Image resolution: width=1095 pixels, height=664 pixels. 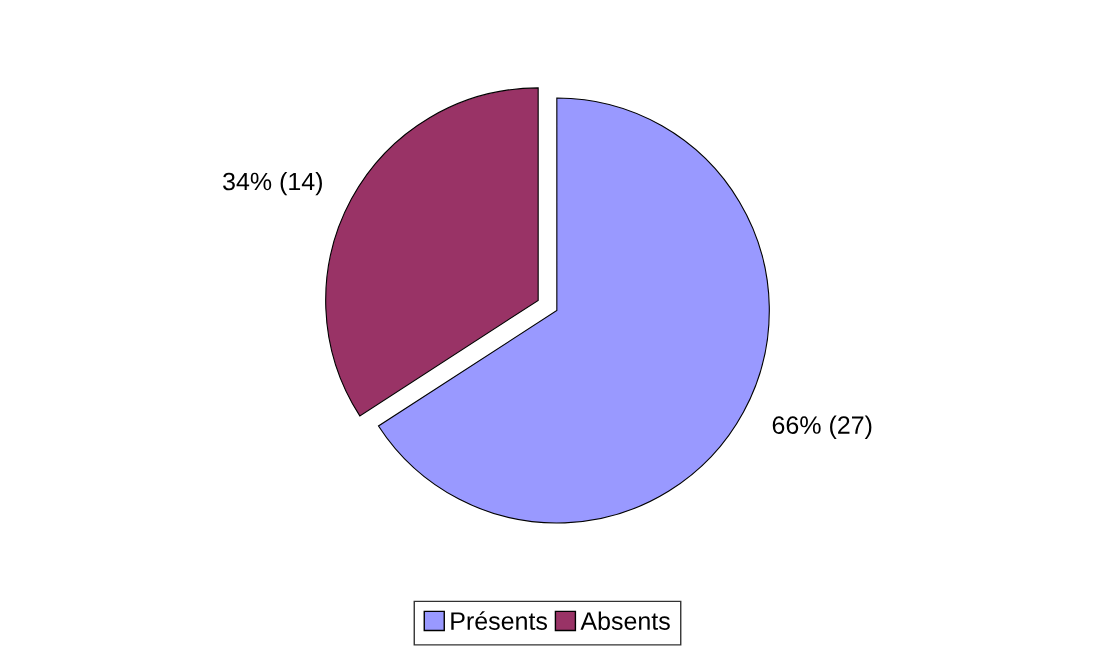 What do you see at coordinates (822, 427) in the screenshot?
I see `data-label: 66% (27)` at bounding box center [822, 427].